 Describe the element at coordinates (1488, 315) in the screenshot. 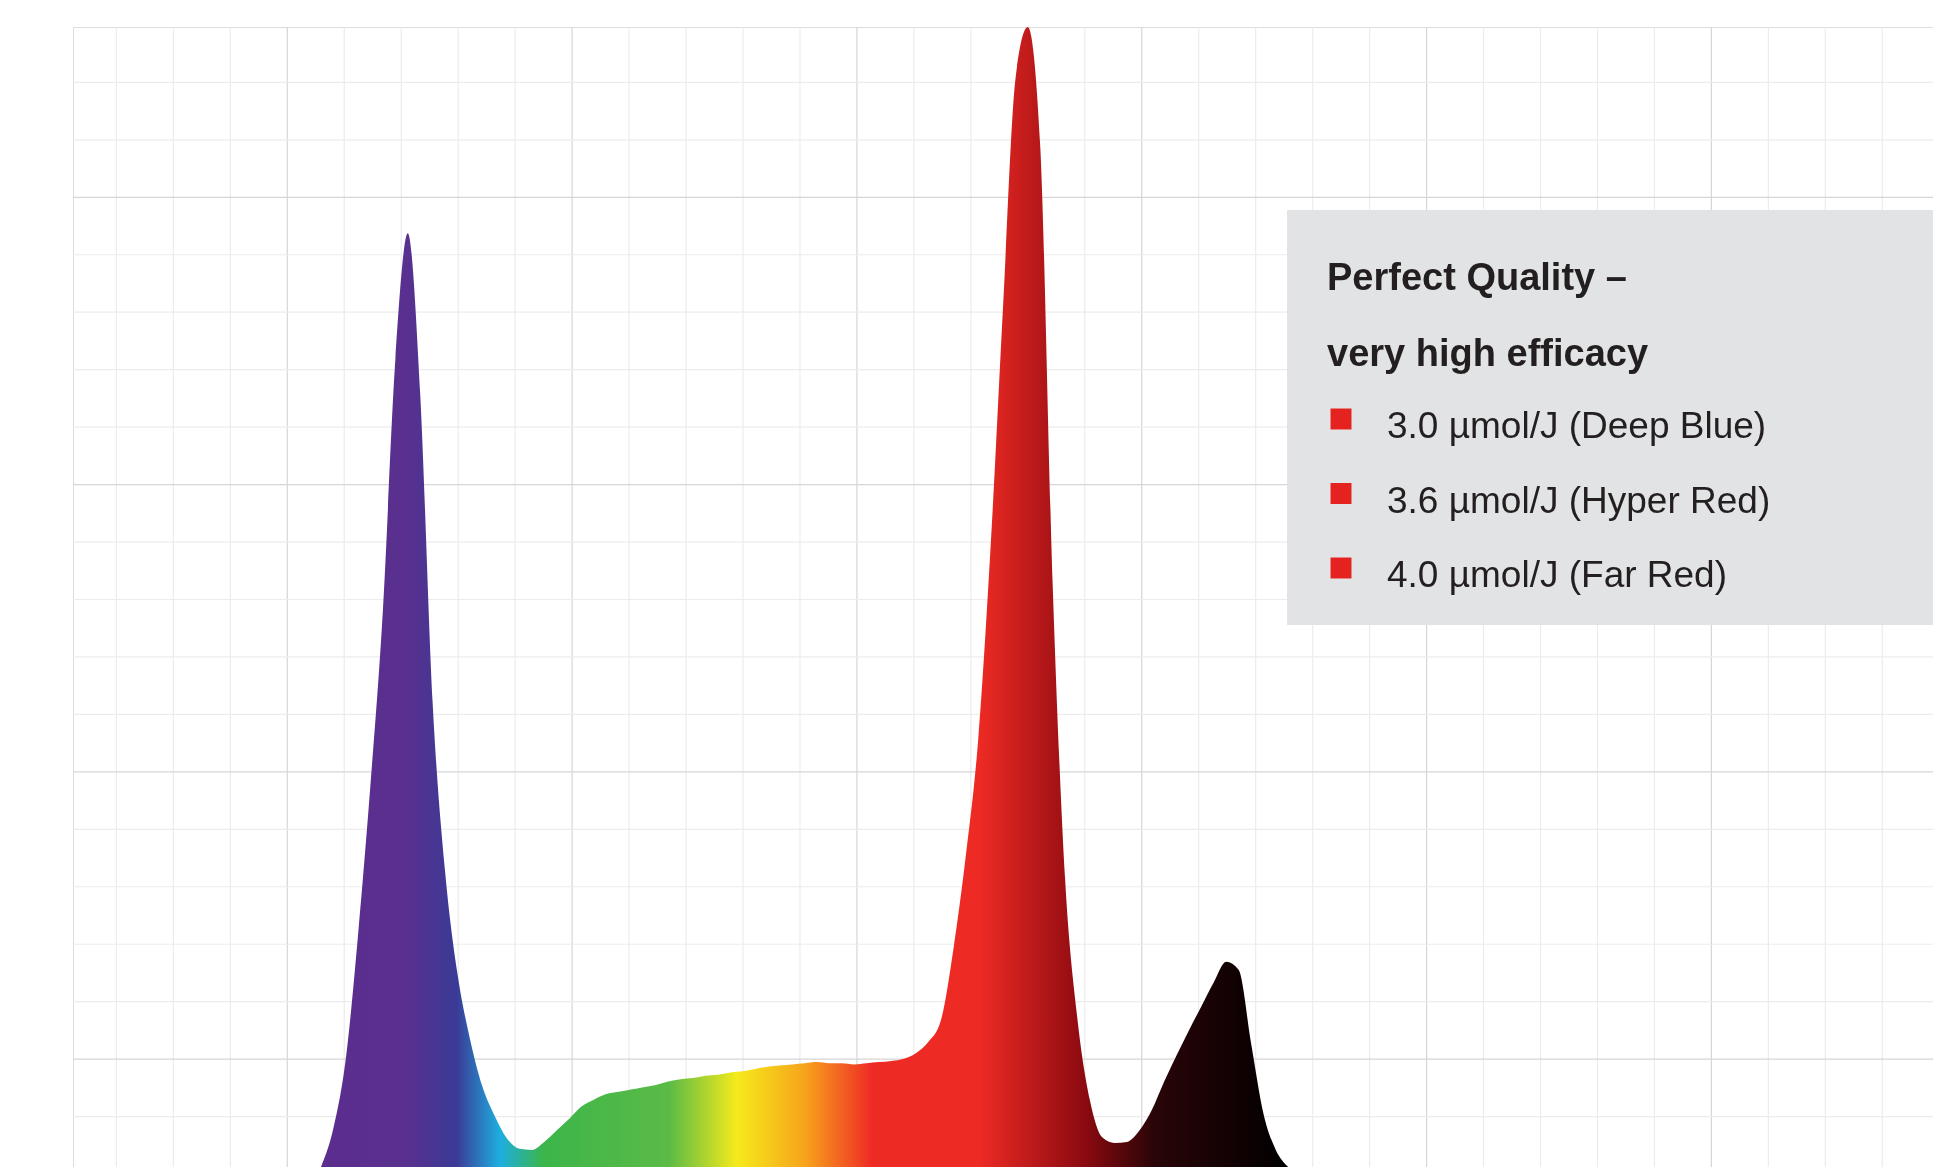

I see `text: Perfect Quality – very high efficacy` at that location.